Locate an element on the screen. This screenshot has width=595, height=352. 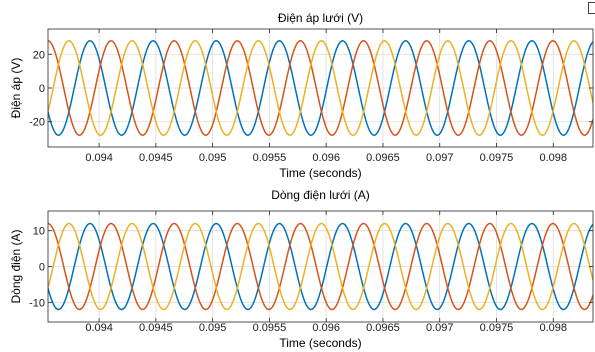
chart-2-x-tick-label-2: 0.095 is located at coordinates (213, 328).